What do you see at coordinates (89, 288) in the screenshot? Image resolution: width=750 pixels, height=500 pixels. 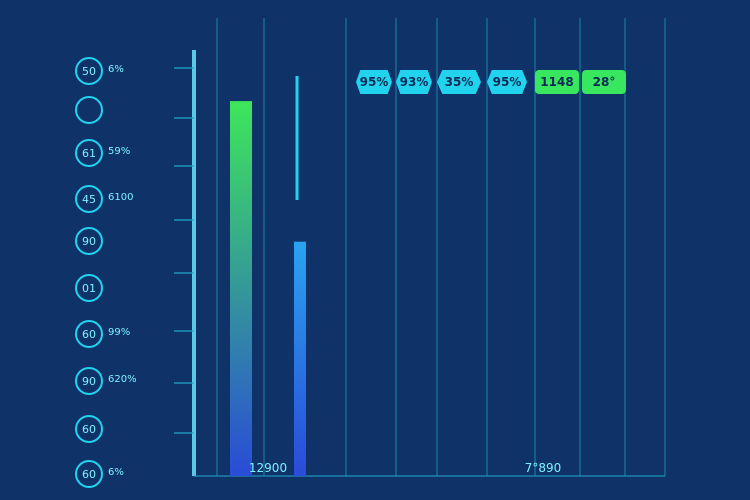 I see `y-badge-5: 01` at bounding box center [89, 288].